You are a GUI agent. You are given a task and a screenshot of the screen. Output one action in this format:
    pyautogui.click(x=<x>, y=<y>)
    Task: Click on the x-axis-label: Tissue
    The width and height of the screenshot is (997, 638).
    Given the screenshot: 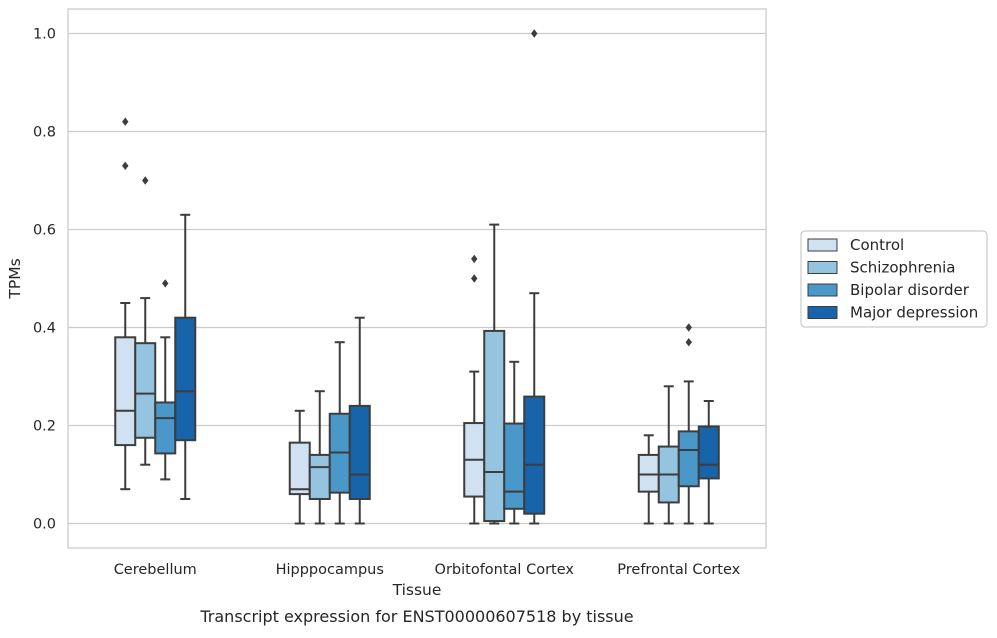 What is the action you would take?
    pyautogui.click(x=417, y=590)
    